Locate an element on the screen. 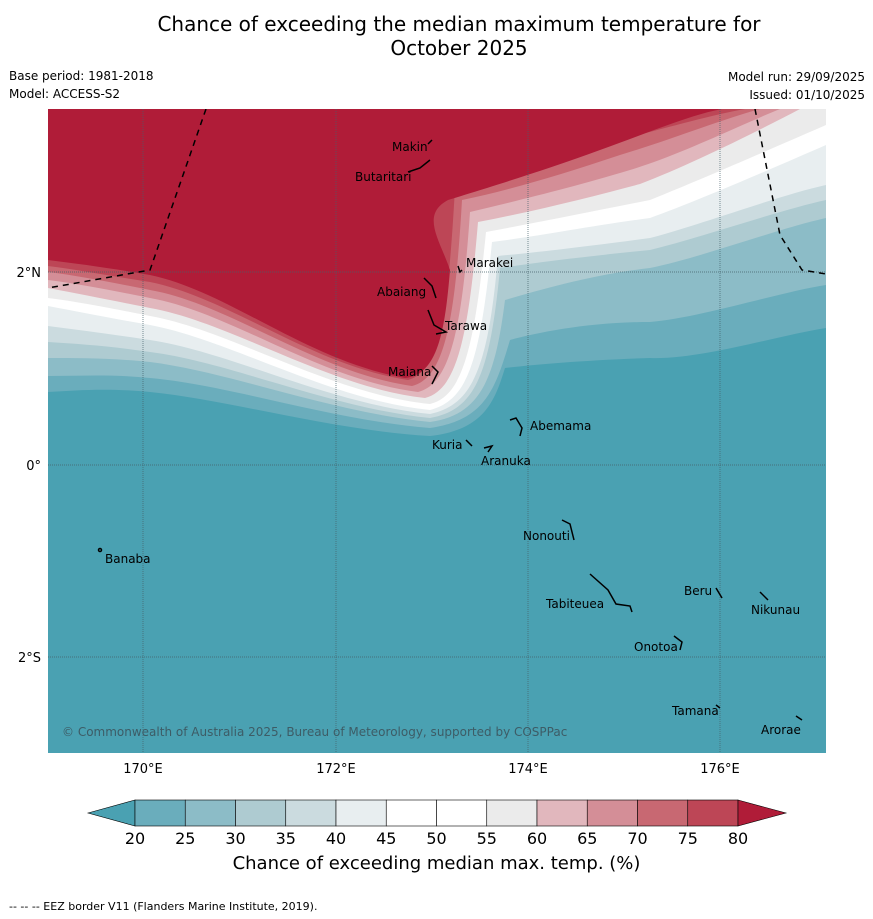 This screenshot has height=919, width=873. label-arorae: Arorae is located at coordinates (781, 730).